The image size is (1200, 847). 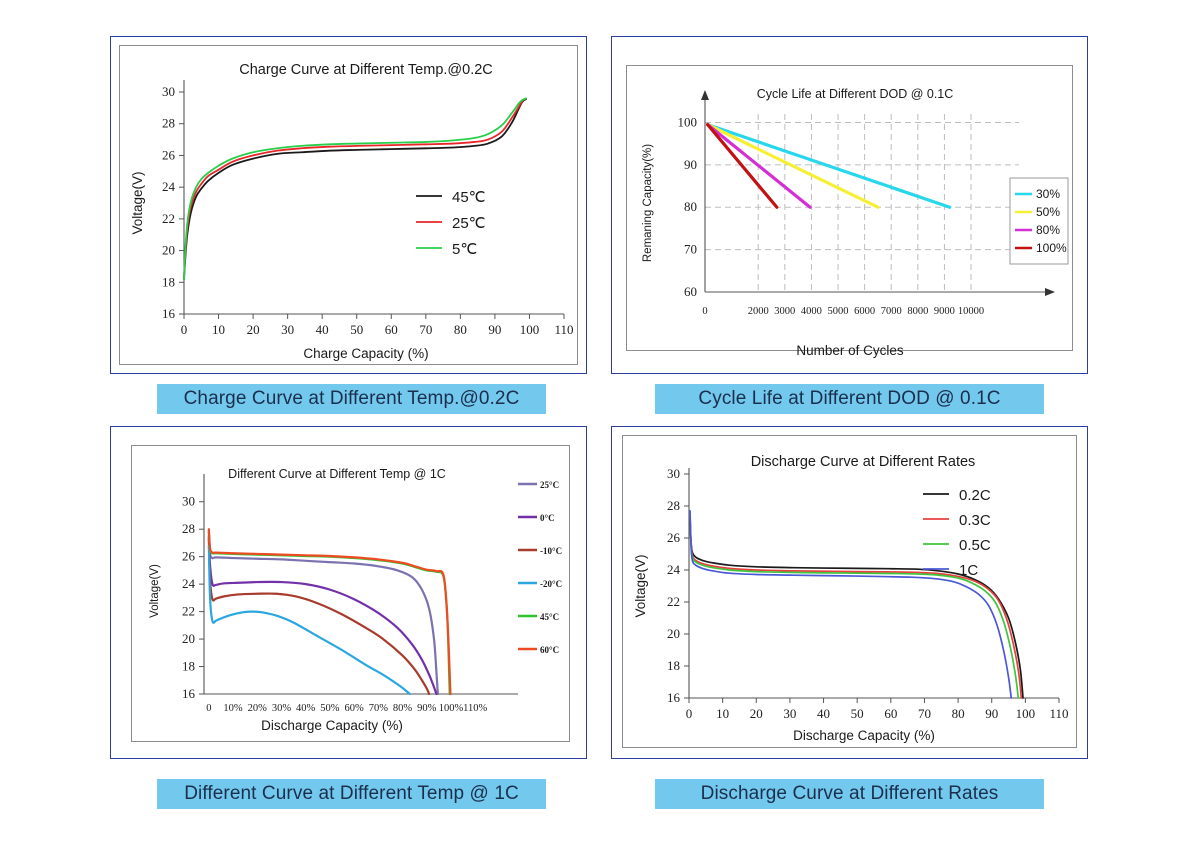 I want to click on svg-text: 7000, so click(x=891, y=311).